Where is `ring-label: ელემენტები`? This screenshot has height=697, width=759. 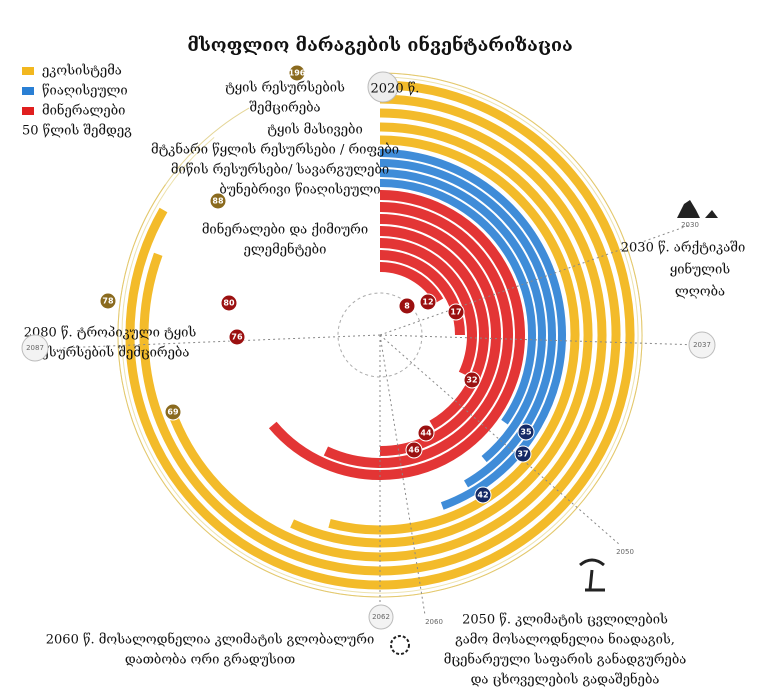
ring-label: ელემენტები is located at coordinates (285, 250).